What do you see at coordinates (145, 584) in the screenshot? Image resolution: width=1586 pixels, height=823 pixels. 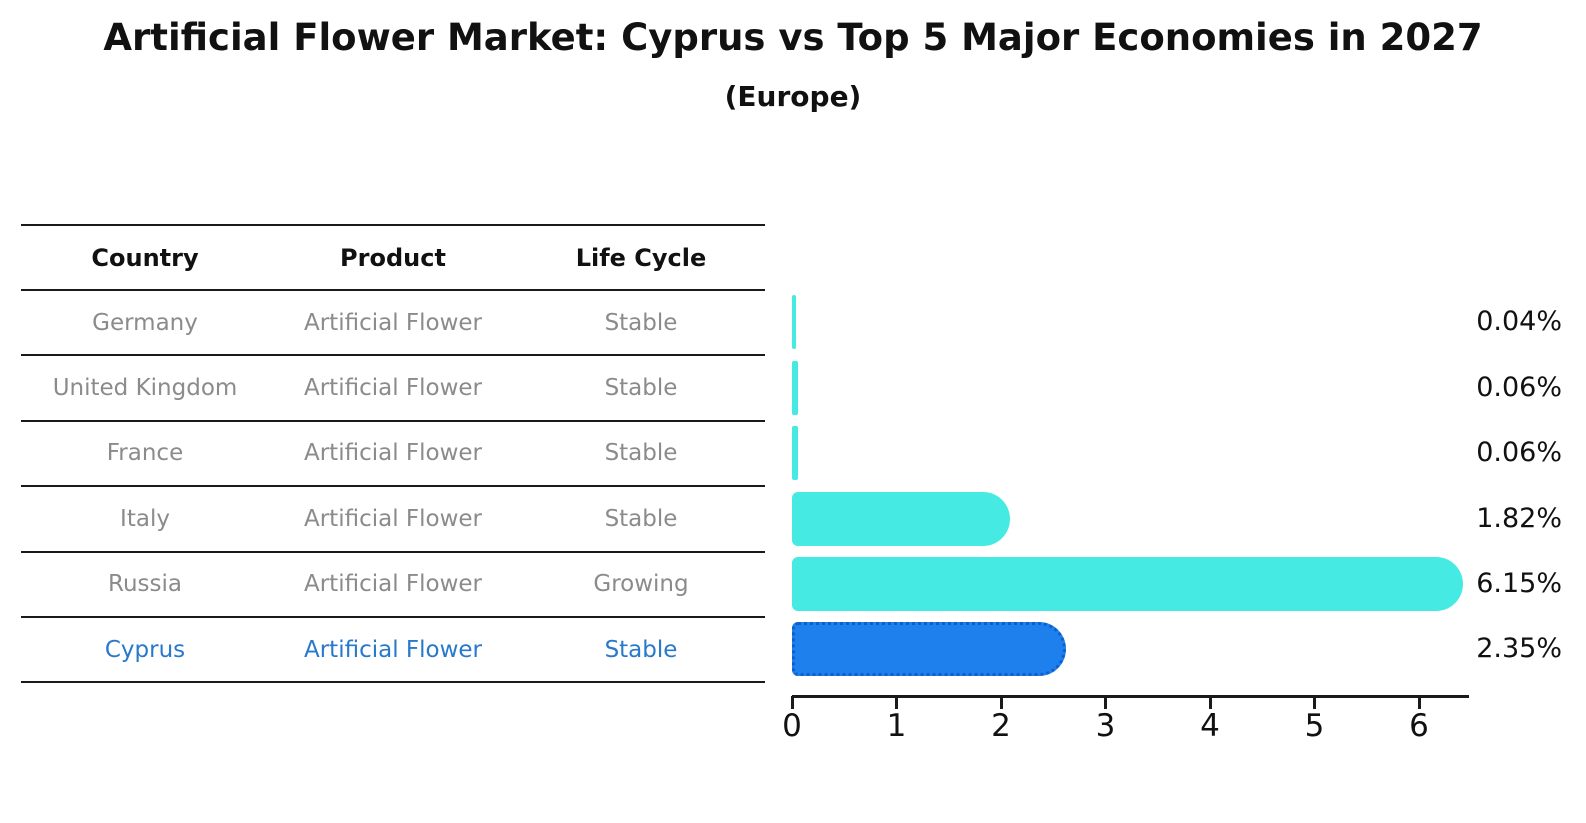 I see `cell-country: Russia` at bounding box center [145, 584].